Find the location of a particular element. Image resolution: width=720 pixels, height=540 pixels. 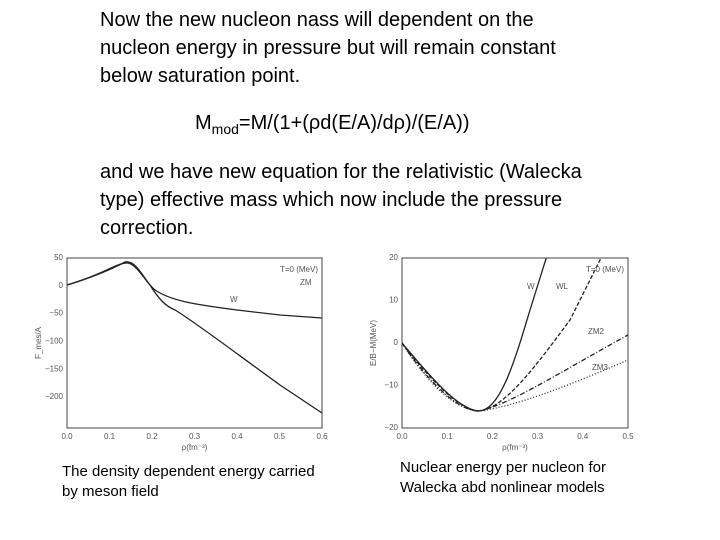

formula: Mmod=M/(1+(ρd(E/A)/dρ)/(E/A)) is located at coordinates (332, 124).